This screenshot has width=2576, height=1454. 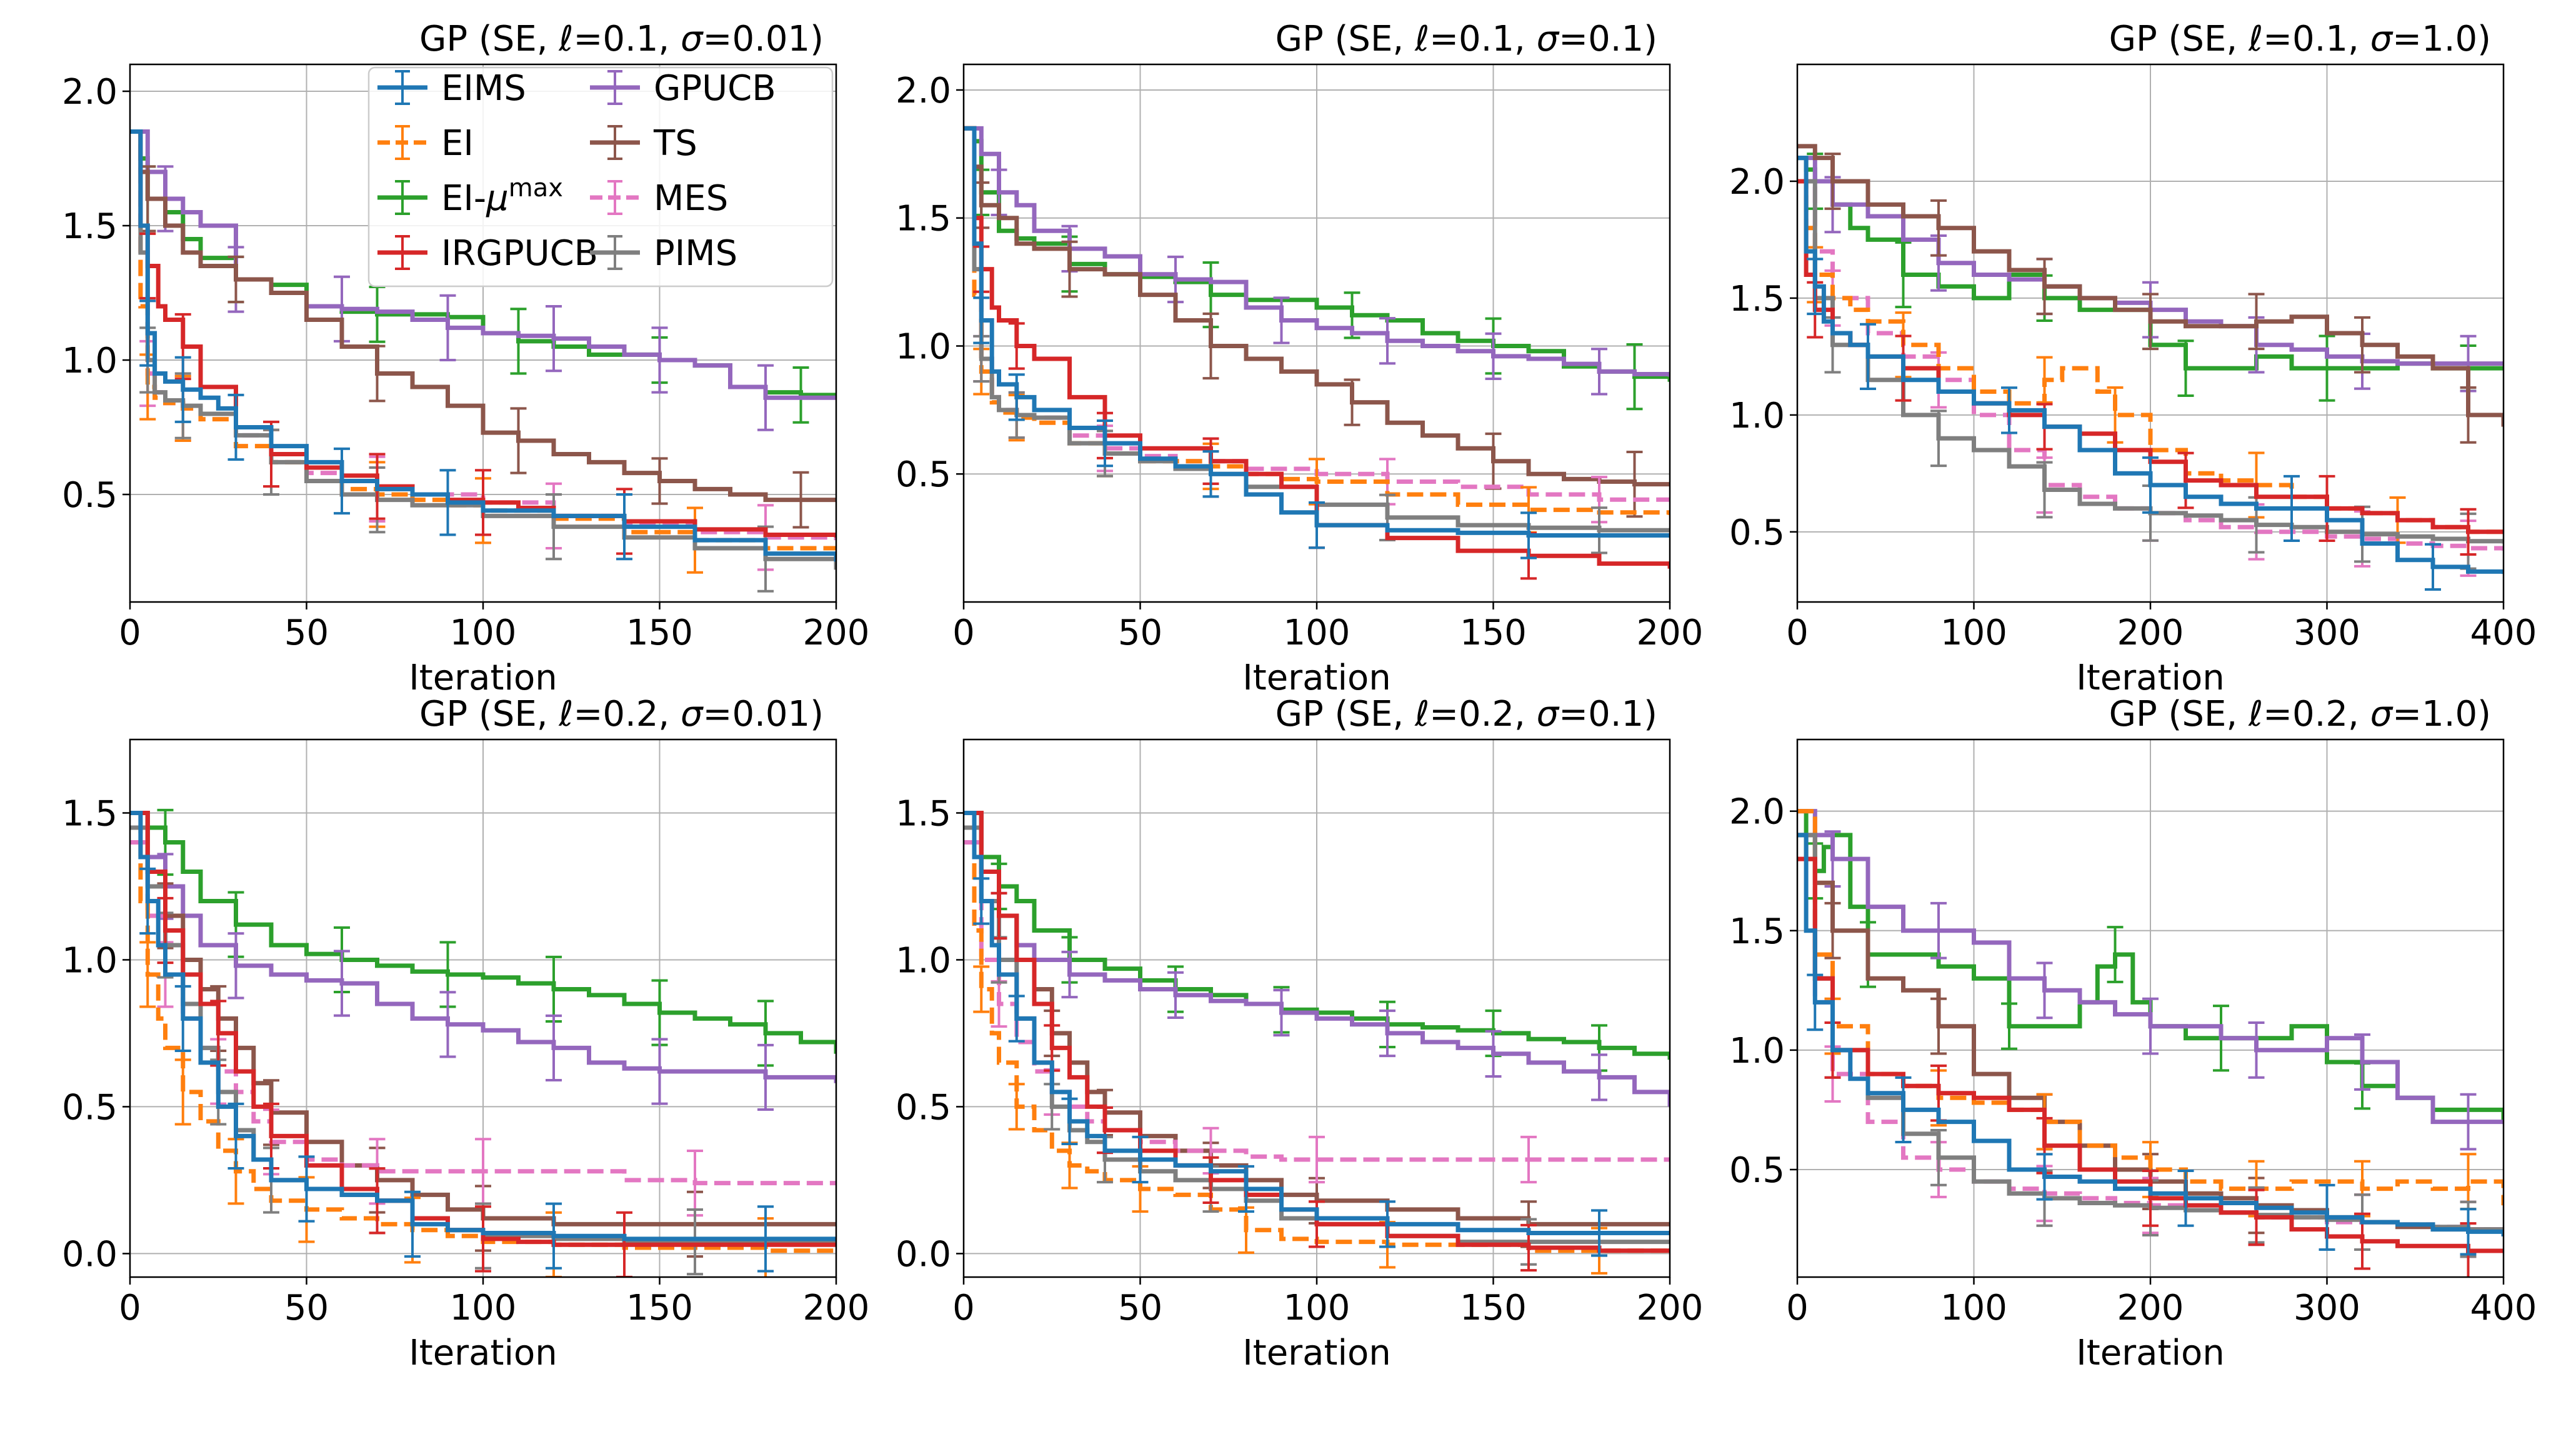 I want to click on legend-entry-PIMS: PIMS, so click(x=663, y=253).